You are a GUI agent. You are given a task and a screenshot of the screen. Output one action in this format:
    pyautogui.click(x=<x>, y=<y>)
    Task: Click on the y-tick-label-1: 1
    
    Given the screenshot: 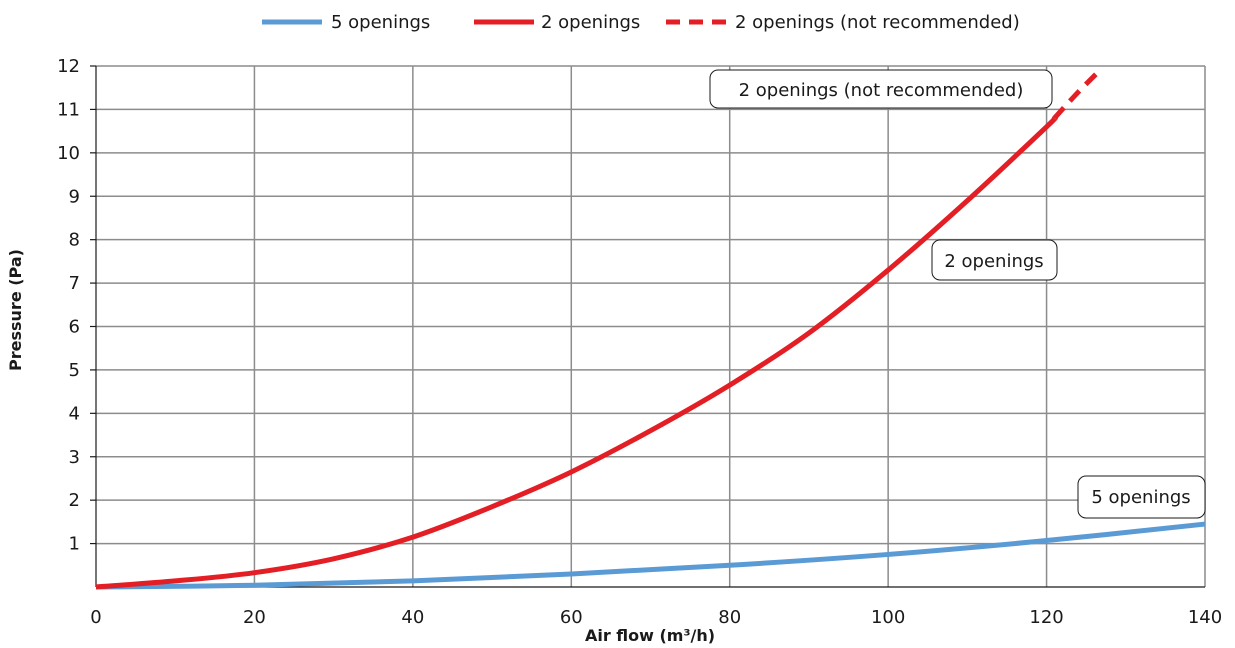 What is the action you would take?
    pyautogui.click(x=74, y=544)
    